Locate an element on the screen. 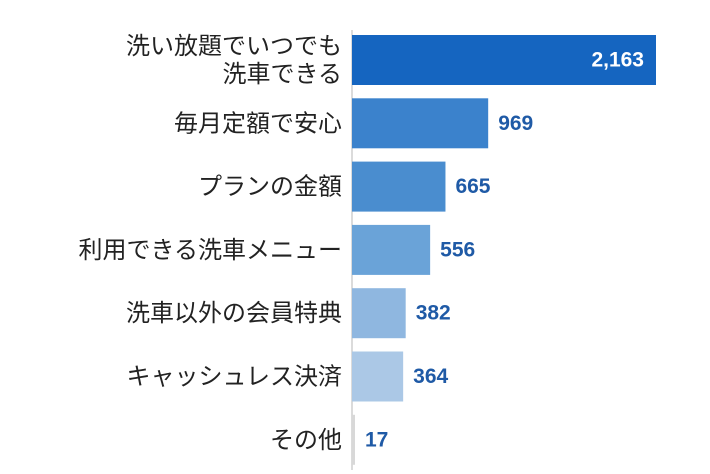 Image resolution: width=710 pixels, height=474 pixels. category-label: その他 is located at coordinates (306, 440).